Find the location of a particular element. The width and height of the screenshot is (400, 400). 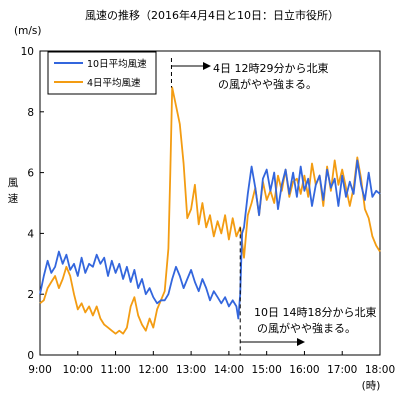

annotation-10th-line-2: の風がやや強まる。 is located at coordinates (306, 328).